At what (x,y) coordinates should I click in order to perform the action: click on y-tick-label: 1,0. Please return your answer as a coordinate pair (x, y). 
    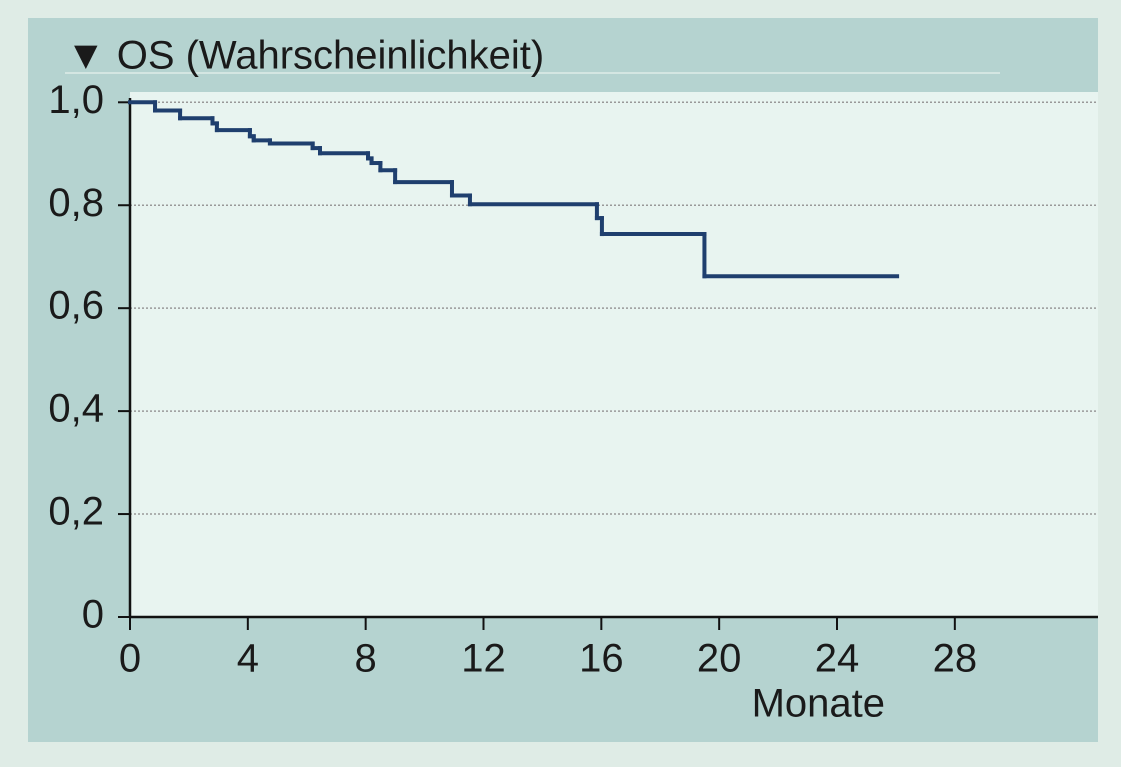
    Looking at the image, I should click on (76, 100).